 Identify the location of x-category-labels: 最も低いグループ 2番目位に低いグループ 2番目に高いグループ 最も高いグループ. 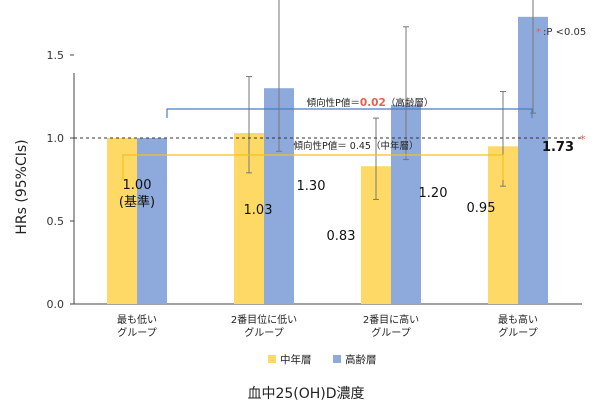
(327, 326).